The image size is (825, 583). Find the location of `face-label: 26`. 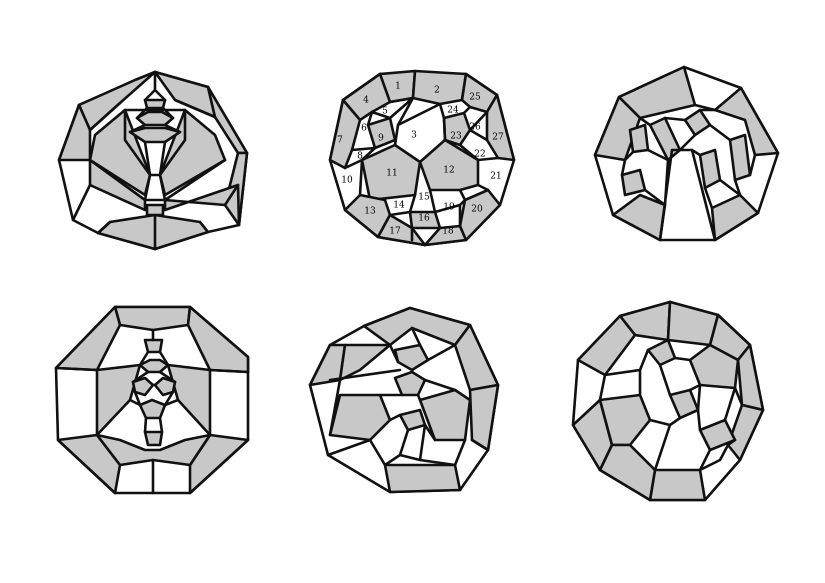

face-label: 26 is located at coordinates (475, 128).